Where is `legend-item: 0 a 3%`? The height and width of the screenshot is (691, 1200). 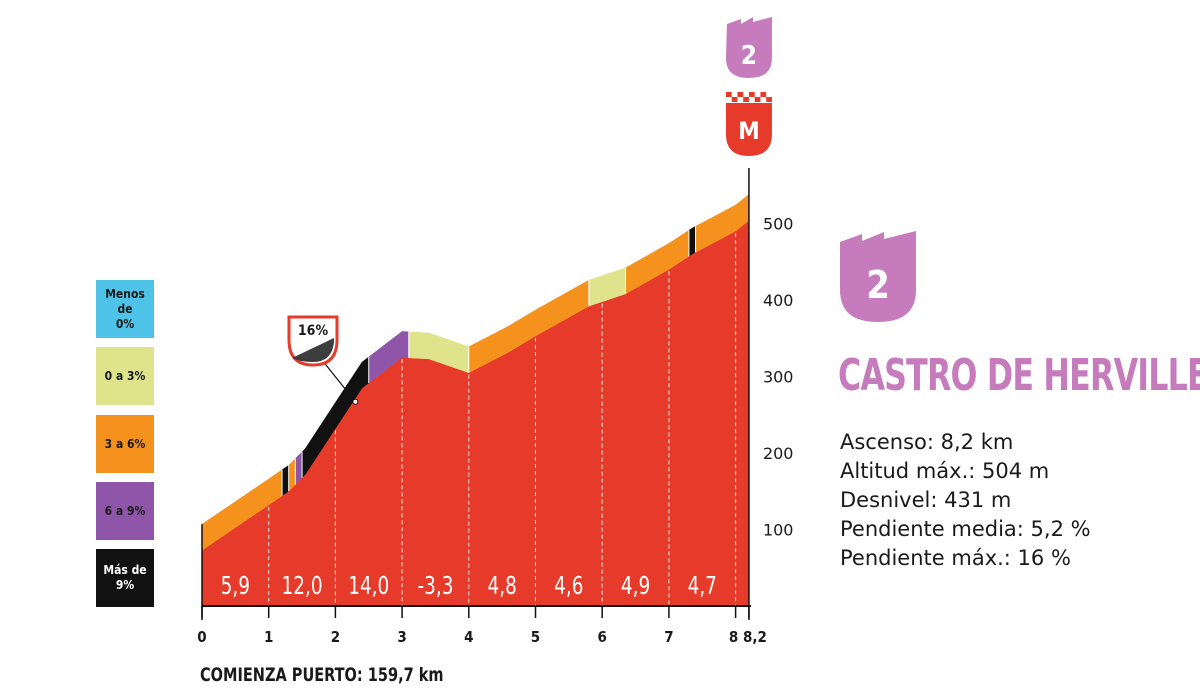
legend-item: 0 a 3% is located at coordinates (125, 376).